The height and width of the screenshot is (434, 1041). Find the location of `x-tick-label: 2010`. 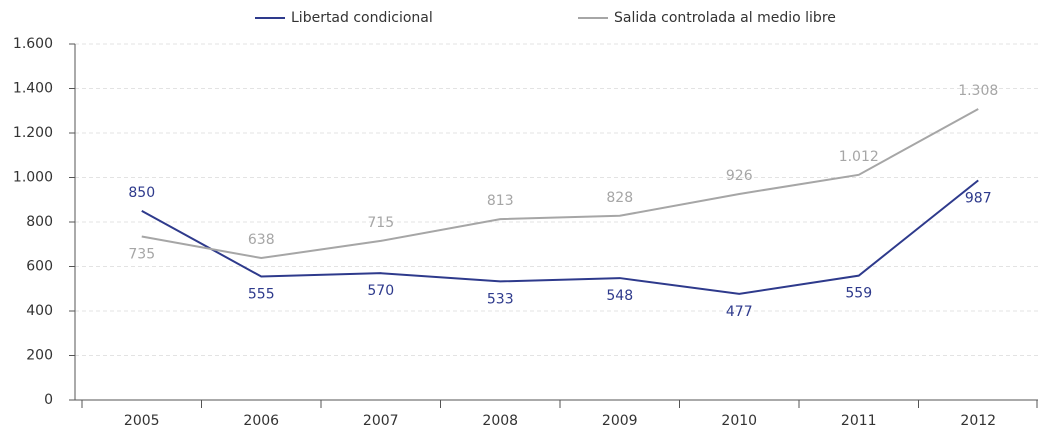

x-tick-label: 2010 is located at coordinates (739, 421).